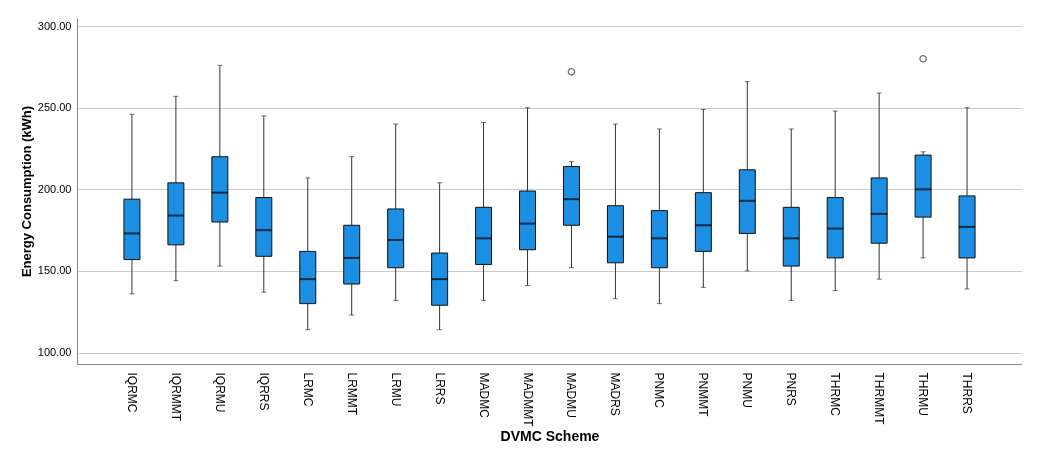  Describe the element at coordinates (747, 390) in the screenshot. I see `x-tick-label: PNMU` at that location.